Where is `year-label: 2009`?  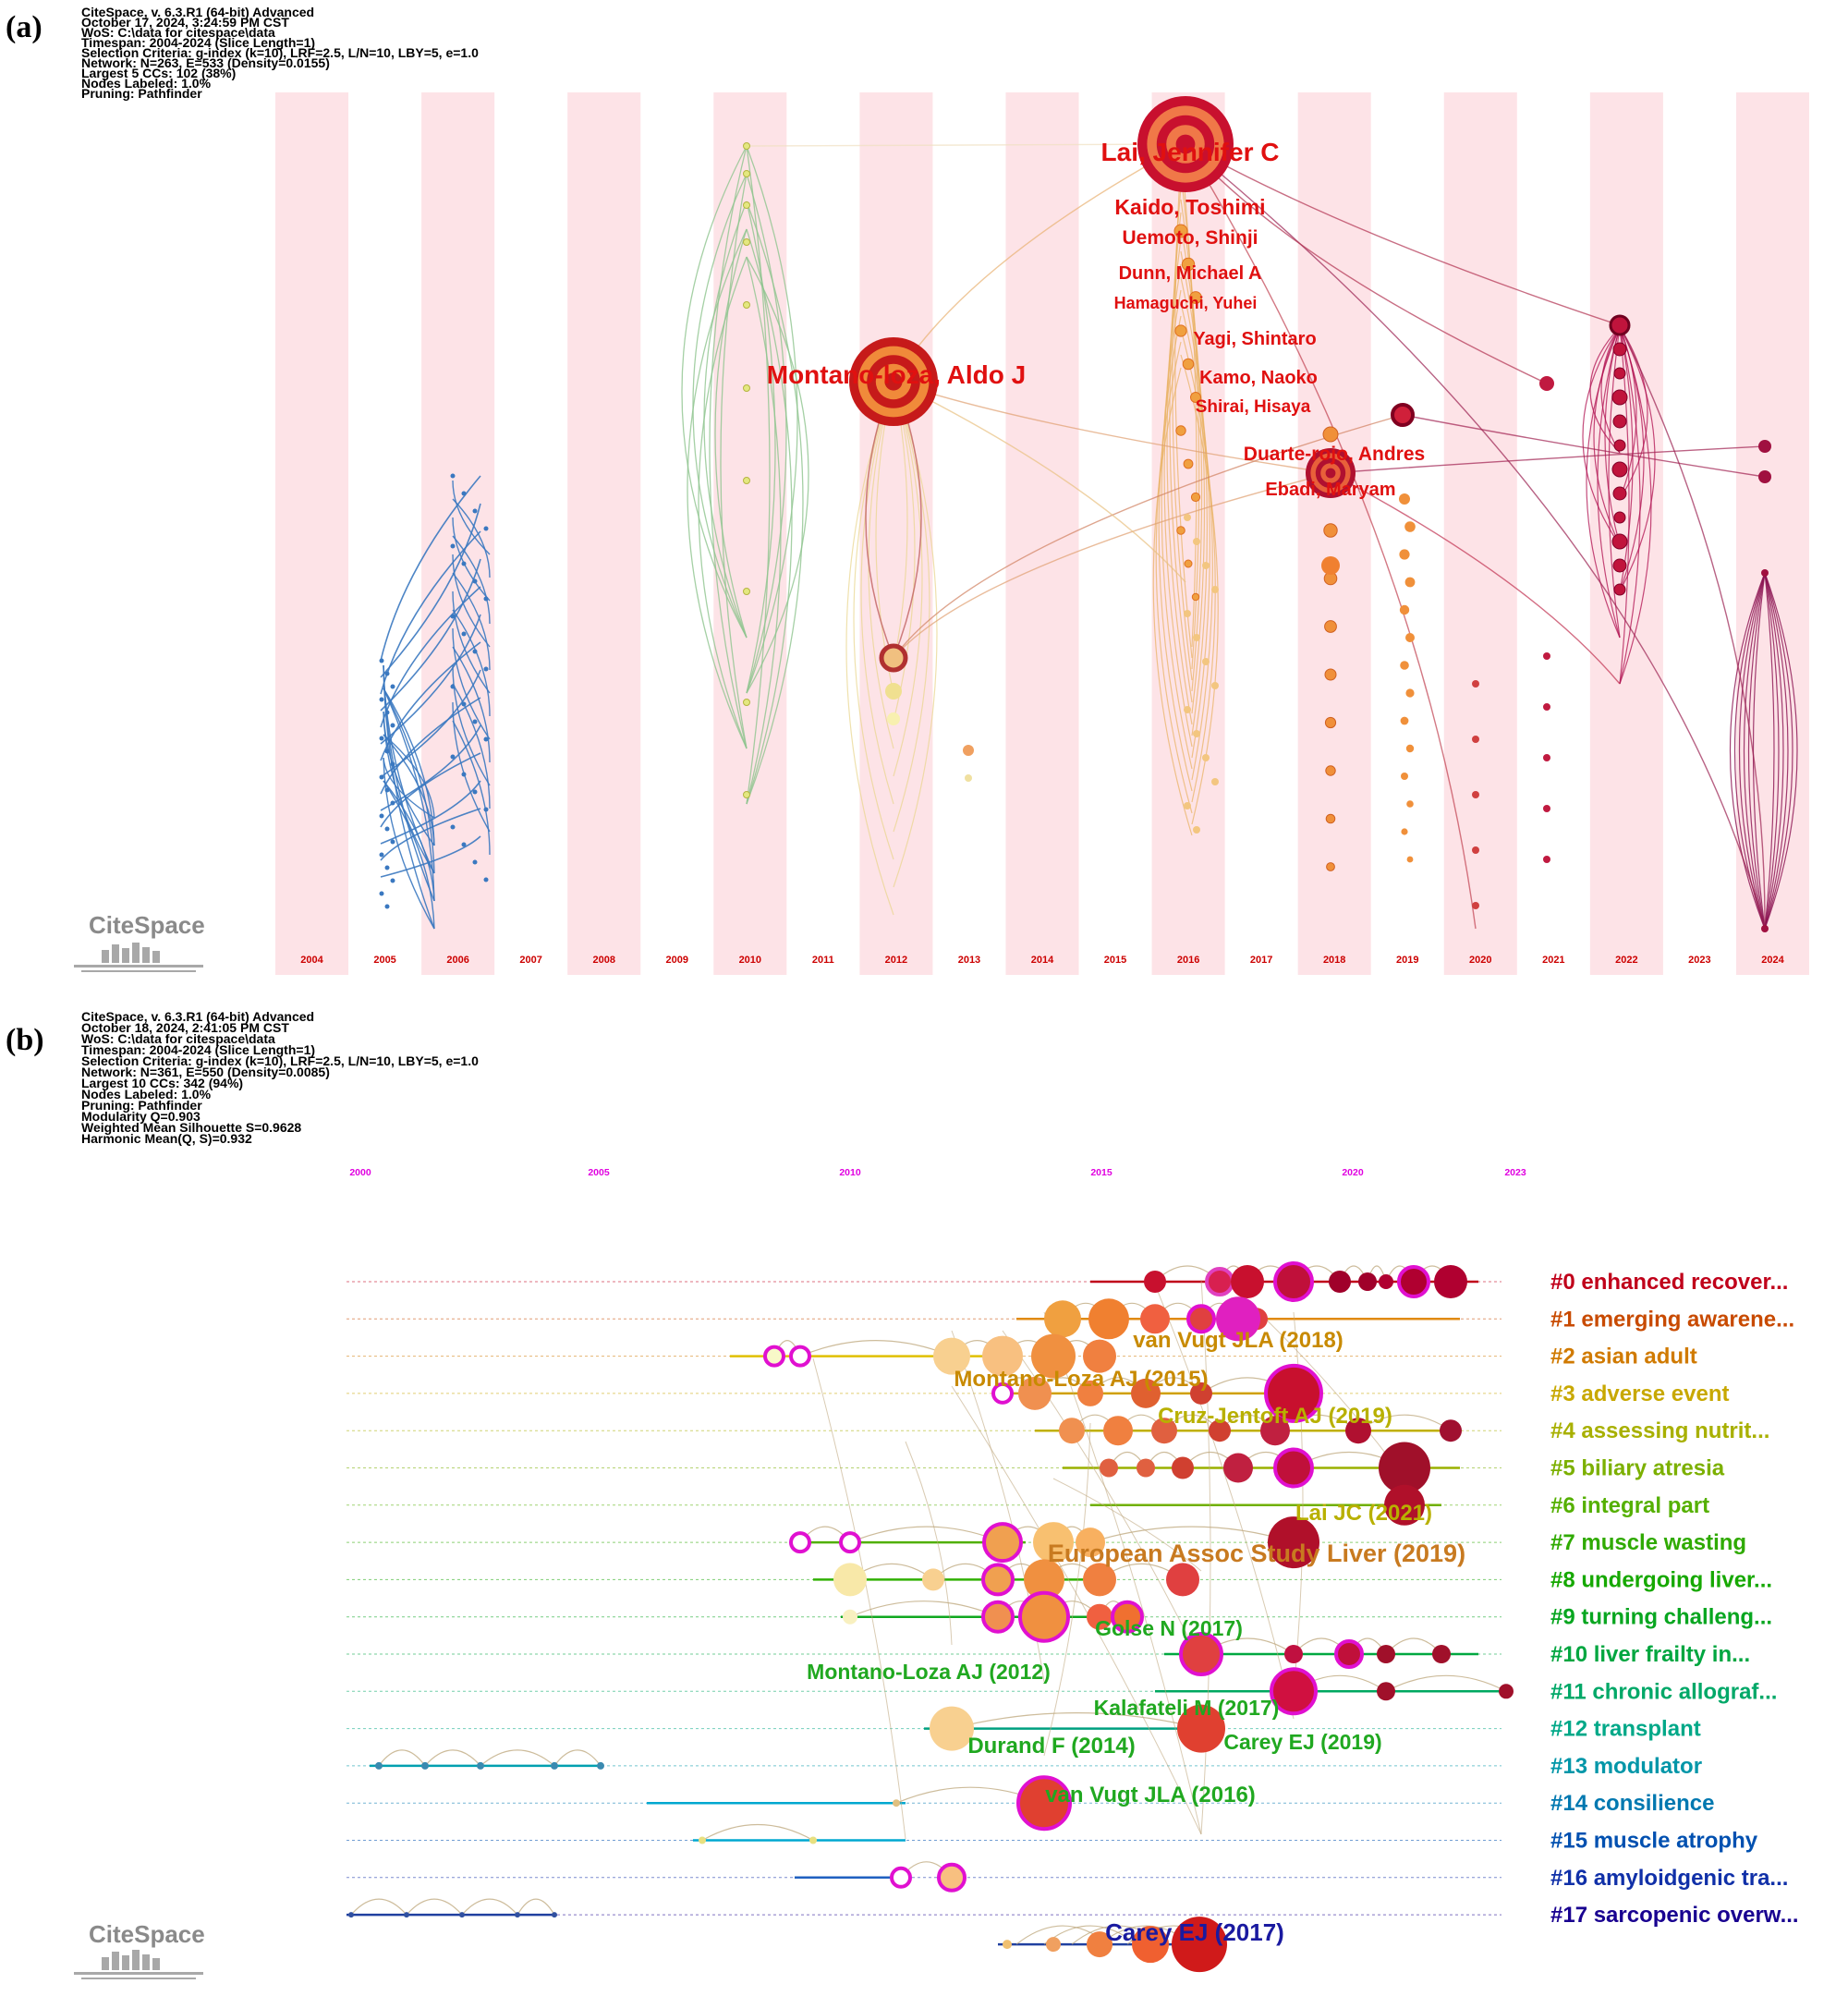 year-label: 2009 is located at coordinates (677, 960).